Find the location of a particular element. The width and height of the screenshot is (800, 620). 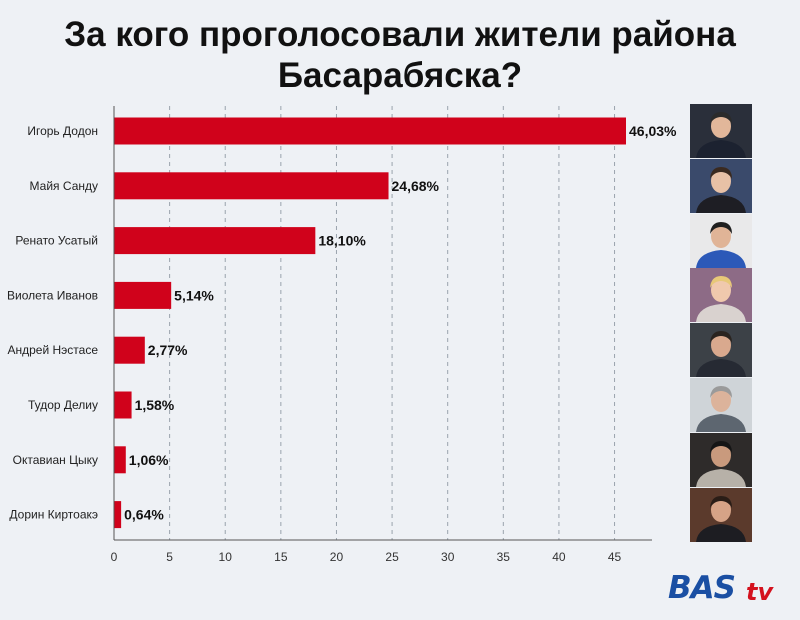

value-label: 18,10% is located at coordinates (342, 241).